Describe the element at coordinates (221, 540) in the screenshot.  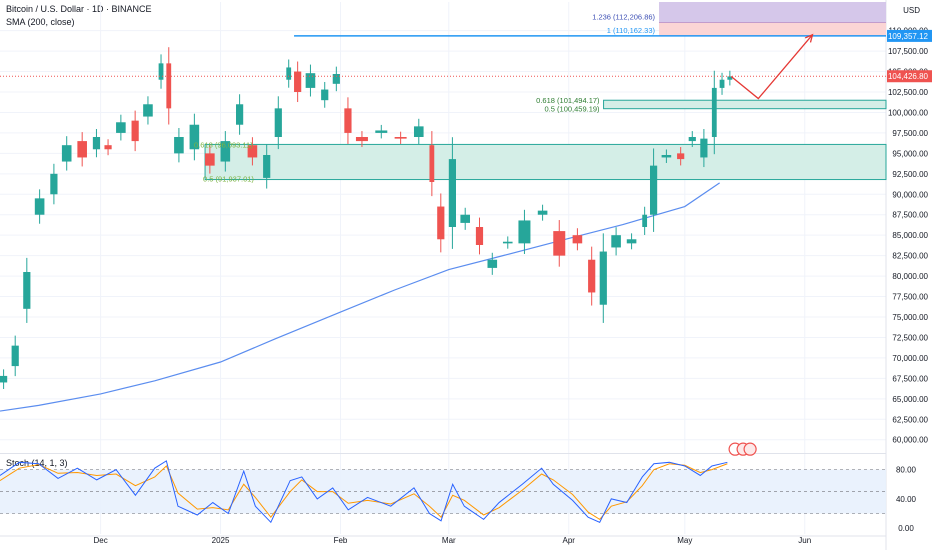
I see `time-tick-label: 2025` at that location.